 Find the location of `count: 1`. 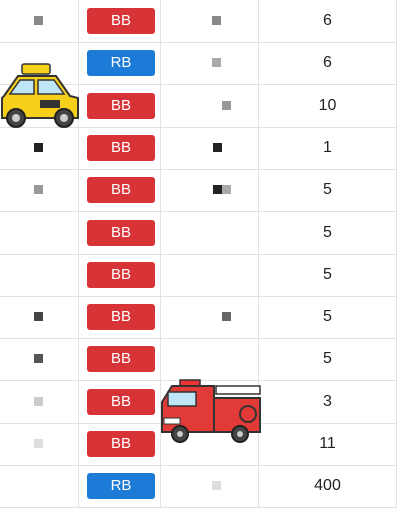

count: 1 is located at coordinates (327, 147).